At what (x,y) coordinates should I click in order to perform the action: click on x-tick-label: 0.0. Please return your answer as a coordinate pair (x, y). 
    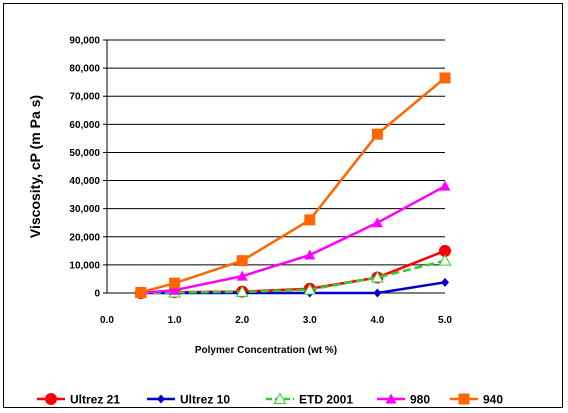
    Looking at the image, I should click on (107, 320).